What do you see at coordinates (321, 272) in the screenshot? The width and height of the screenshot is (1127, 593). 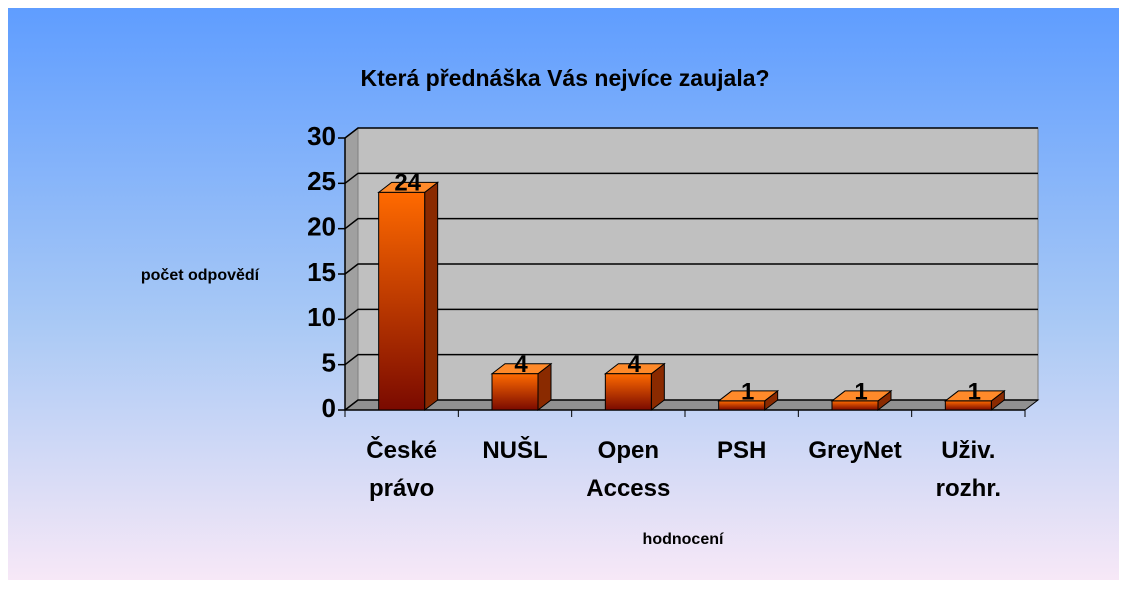 I see `y-tick-label: 15` at bounding box center [321, 272].